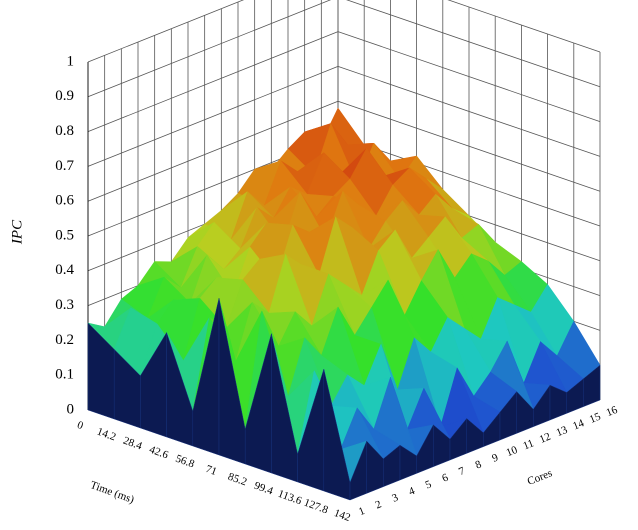 The width and height of the screenshot is (638, 530). Describe the element at coordinates (289, 498) in the screenshot. I see `x-tick-label: 113.6` at that location.